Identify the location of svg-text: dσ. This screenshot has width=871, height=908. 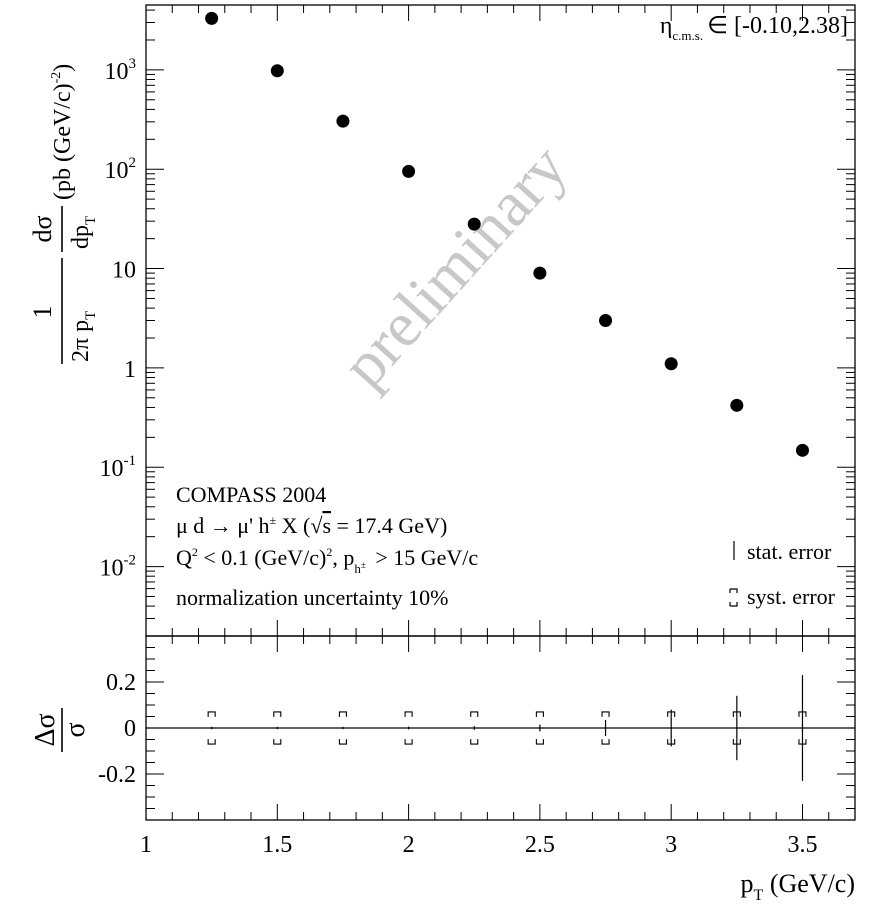
(42, 228).